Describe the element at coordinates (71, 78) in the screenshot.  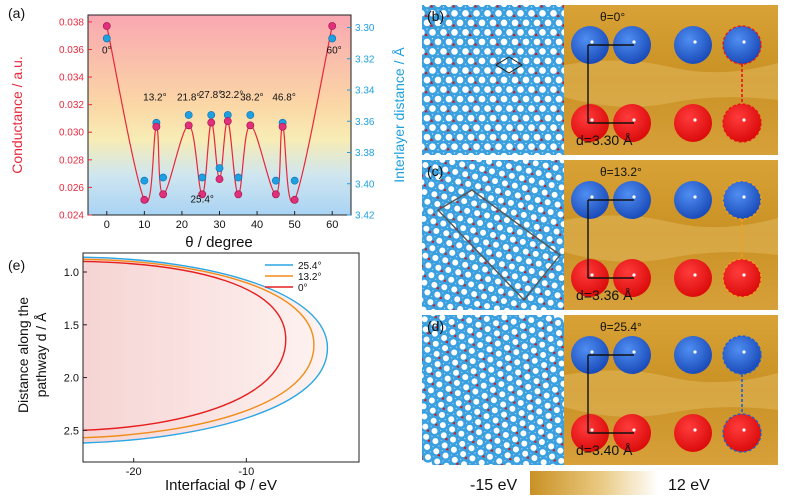
I see `y-left-tick-label: 0.034` at that location.